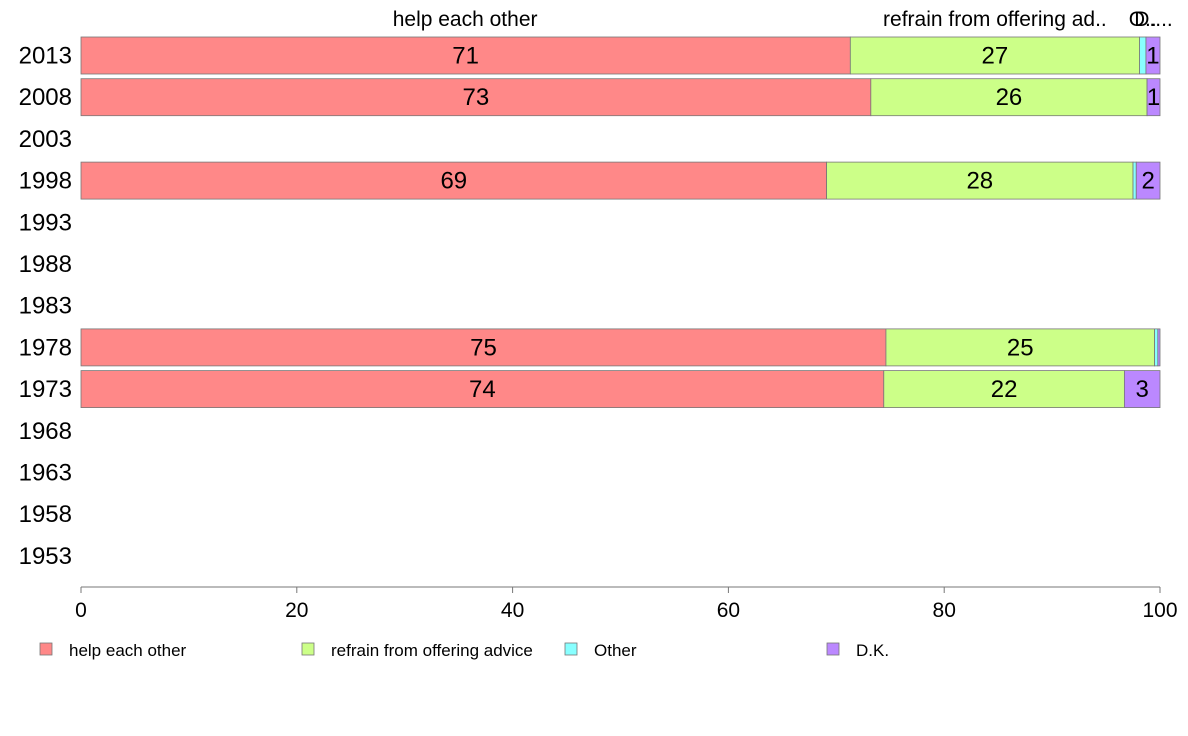  What do you see at coordinates (45, 97) in the screenshot?
I see `y-label-2008: 2008` at bounding box center [45, 97].